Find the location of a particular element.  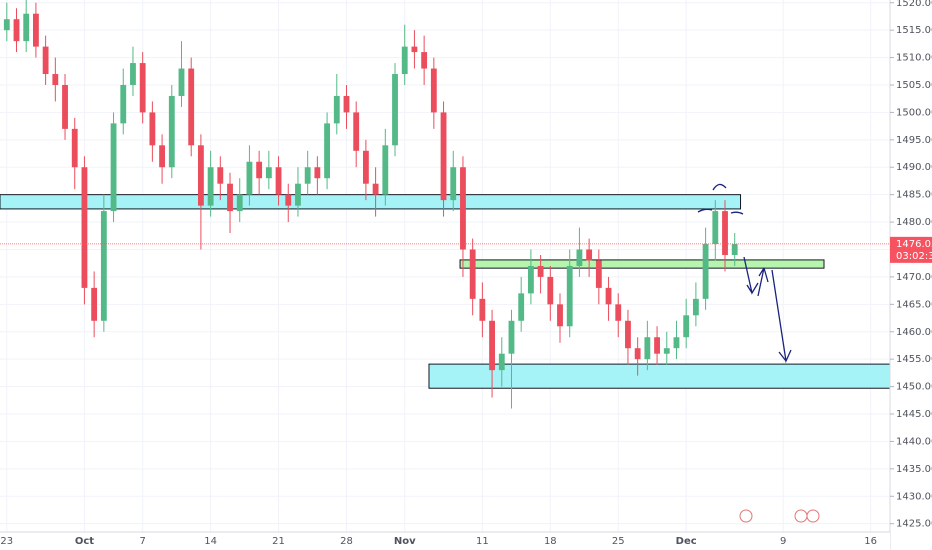

last-price-label: 1476.03 is located at coordinates (914, 244).